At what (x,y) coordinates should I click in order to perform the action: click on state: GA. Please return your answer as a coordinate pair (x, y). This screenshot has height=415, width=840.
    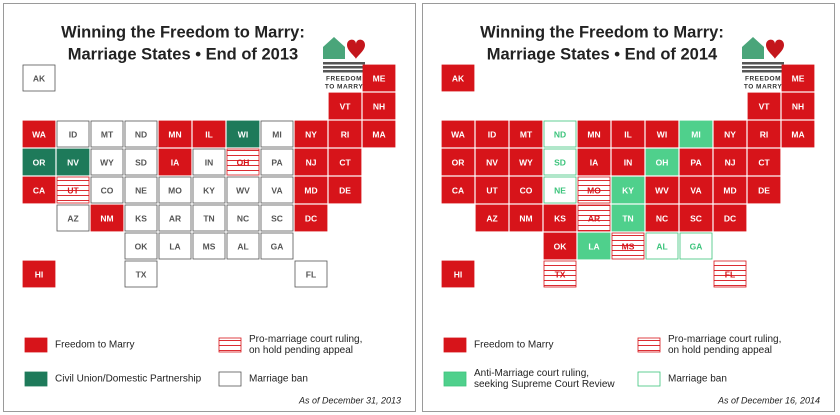
    Looking at the image, I should click on (696, 246).